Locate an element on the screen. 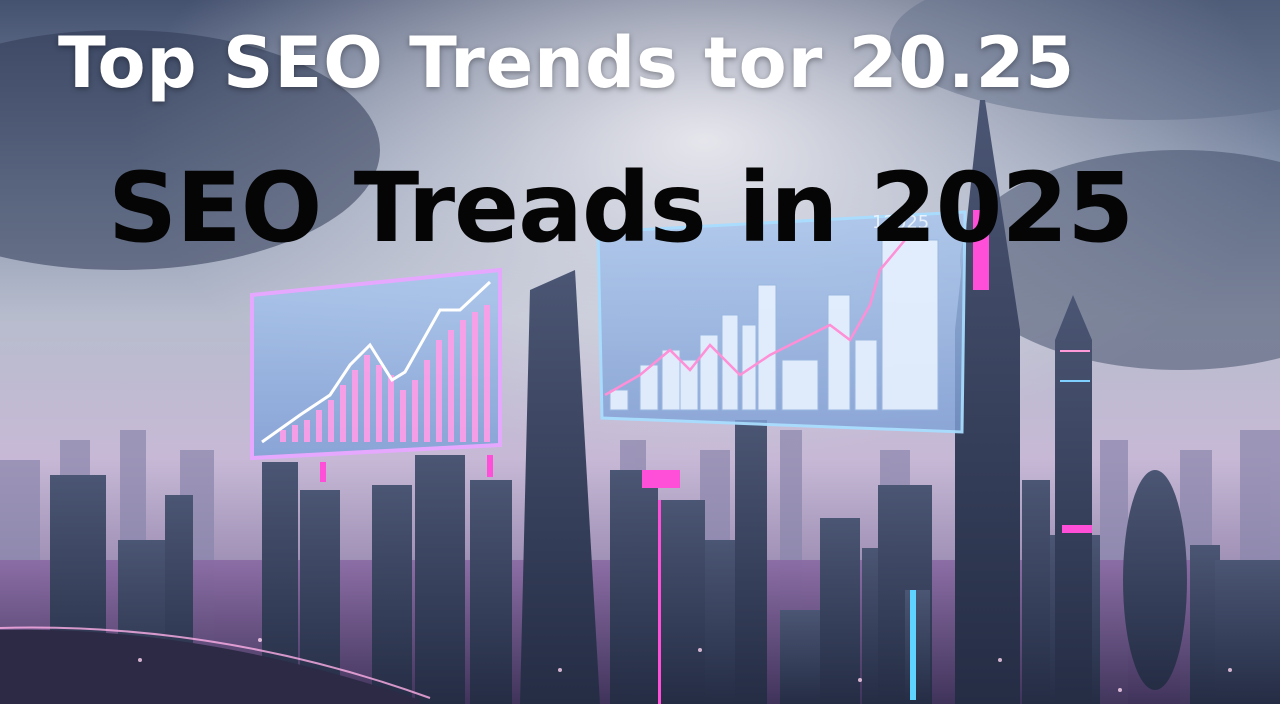 This screenshot has height=704, width=1280. right-chart-hologram: 12025 is located at coordinates (781, 322).